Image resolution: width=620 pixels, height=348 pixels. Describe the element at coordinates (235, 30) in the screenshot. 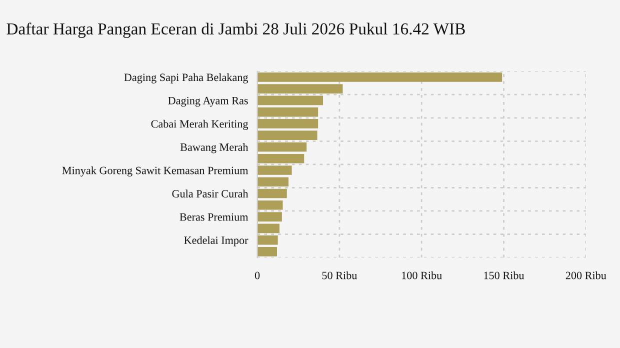

I see `chart-title: Daftar Harga Pangan Eceran di Jambi 28 Juli 2026 Pukul 16.42 WIB` at that location.